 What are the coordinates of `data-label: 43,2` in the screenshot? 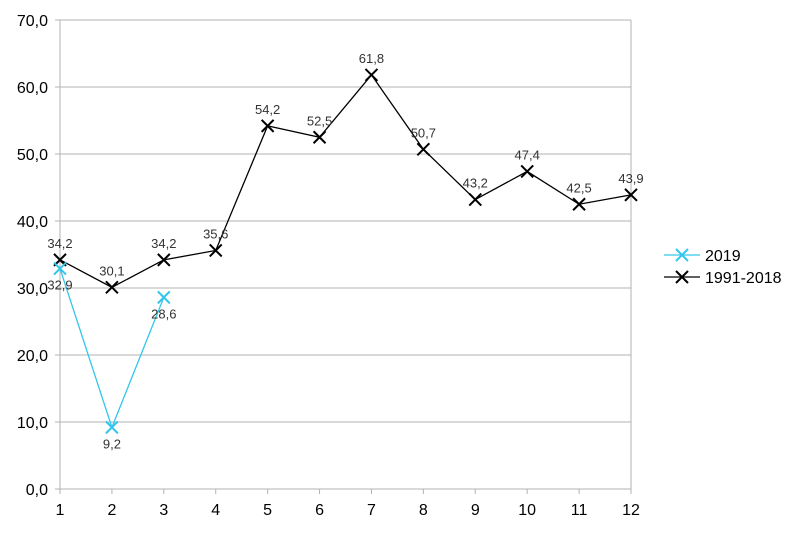 It's located at (475, 183).